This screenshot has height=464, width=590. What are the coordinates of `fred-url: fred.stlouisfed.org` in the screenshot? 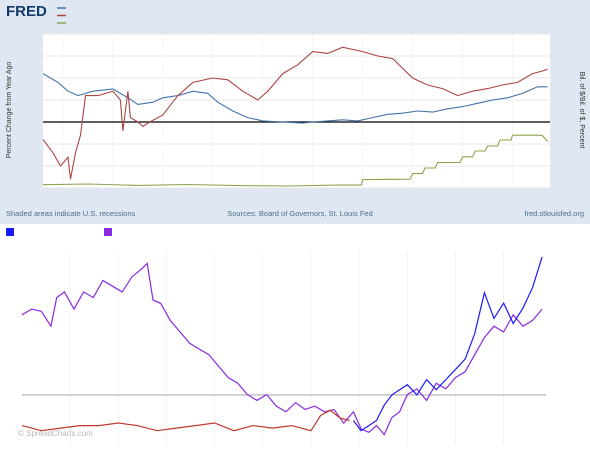 It's located at (554, 213).